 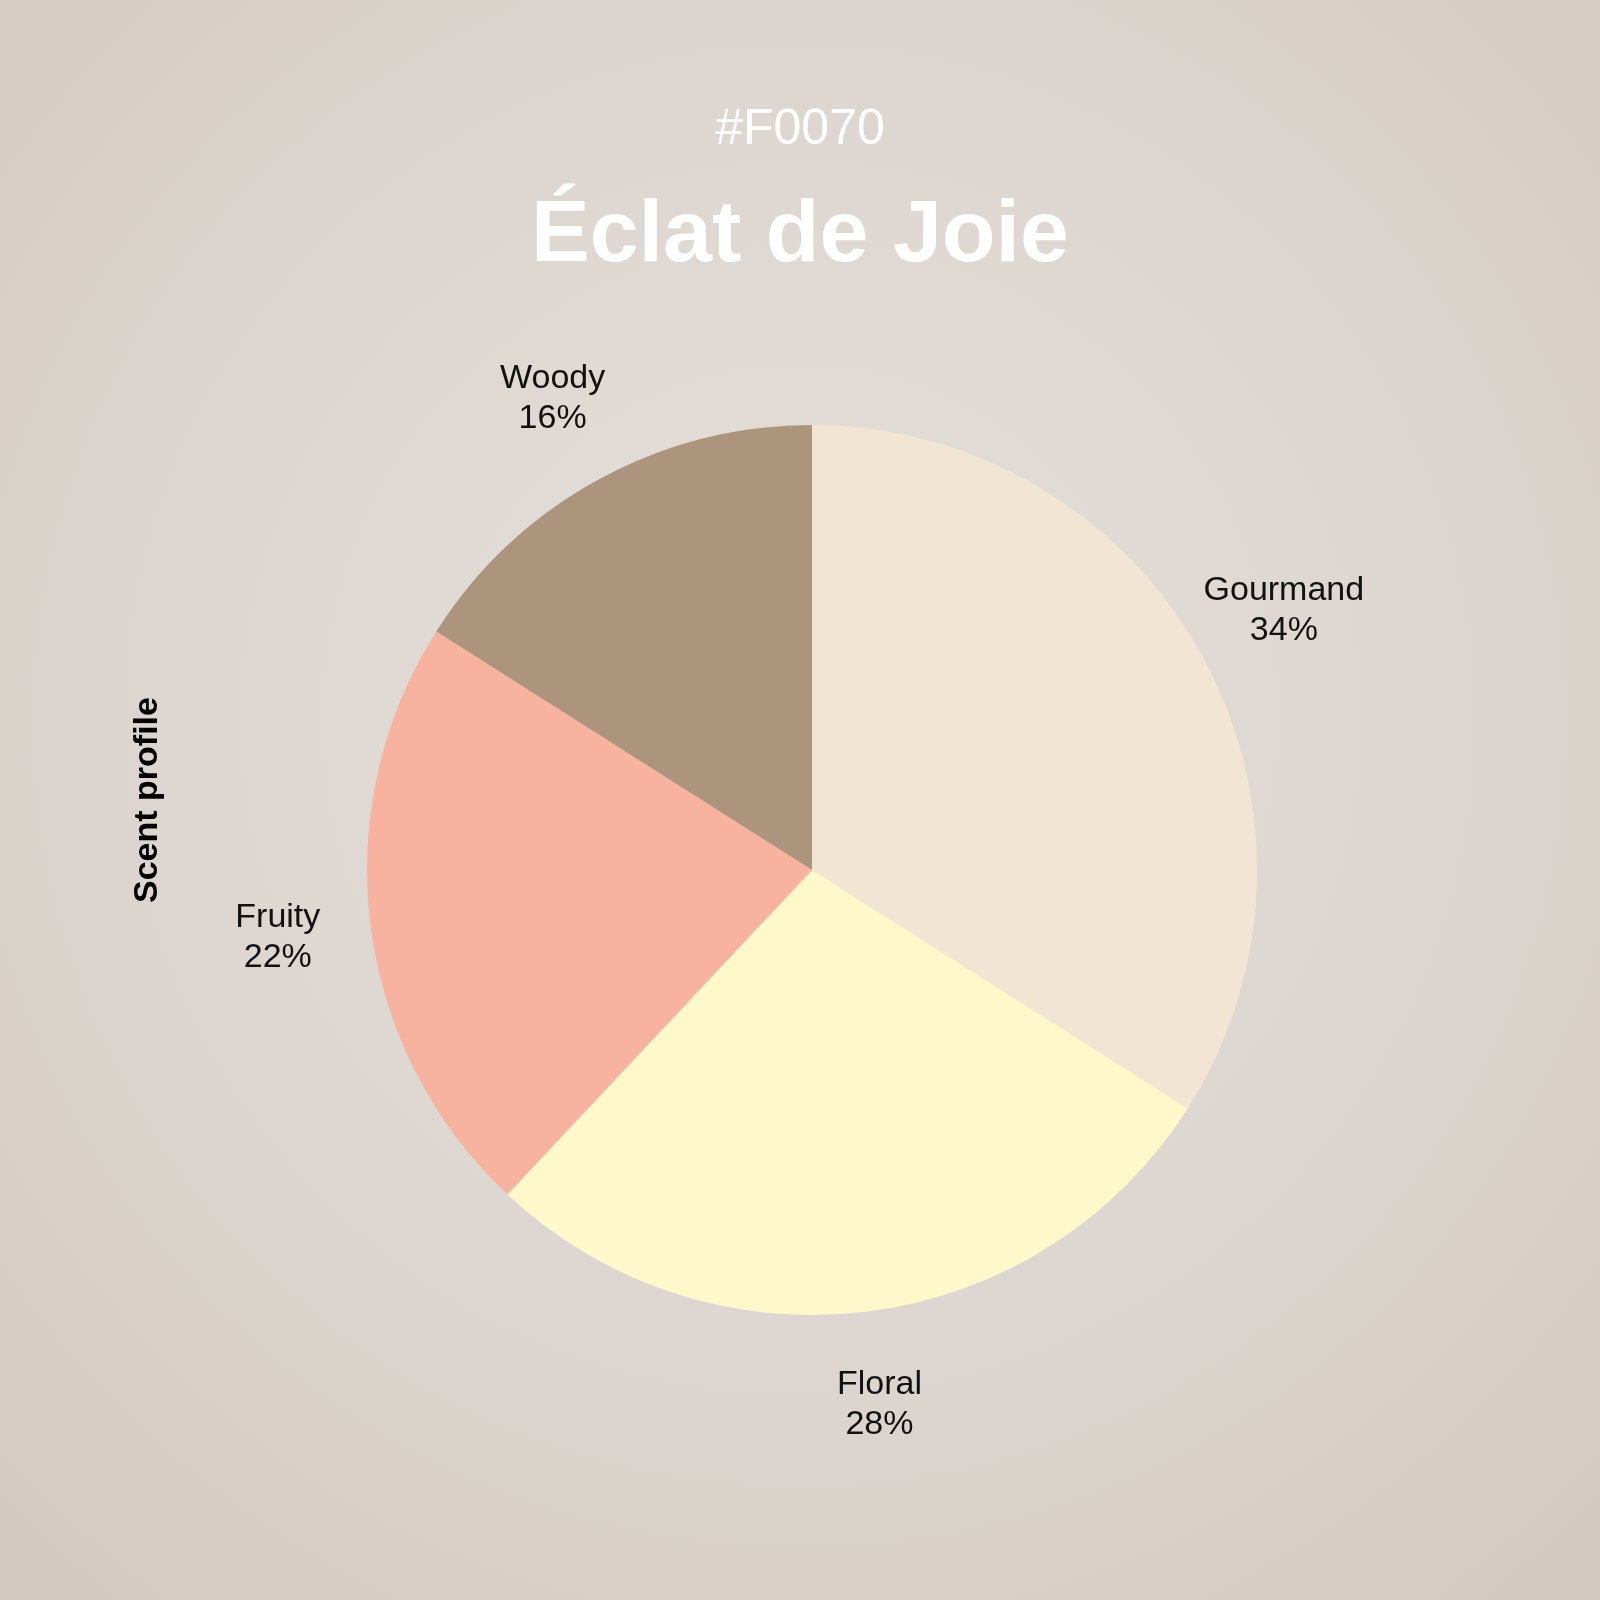 What do you see at coordinates (1284, 587) in the screenshot?
I see `slice-label: Gourmand` at bounding box center [1284, 587].